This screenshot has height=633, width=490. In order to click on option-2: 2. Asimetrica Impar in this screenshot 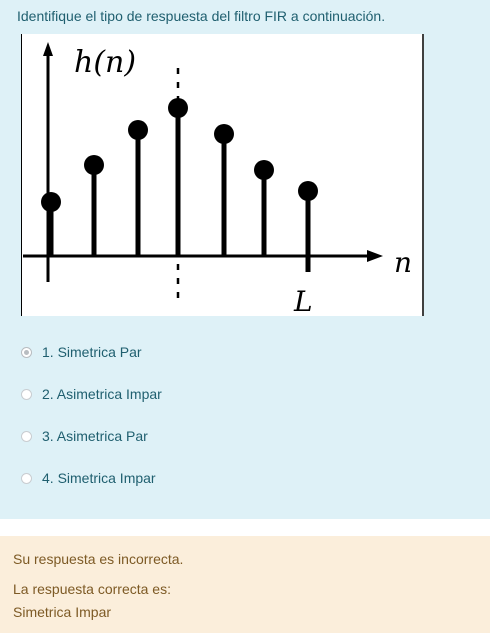, I will do `click(151, 394)`.